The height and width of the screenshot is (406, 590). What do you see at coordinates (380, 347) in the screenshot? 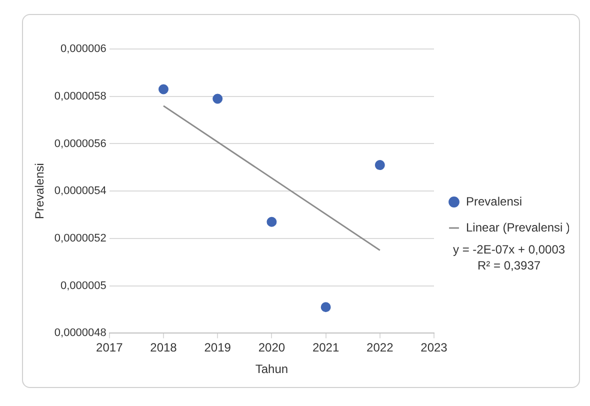
I see `x-tick-label: 2022` at bounding box center [380, 347].